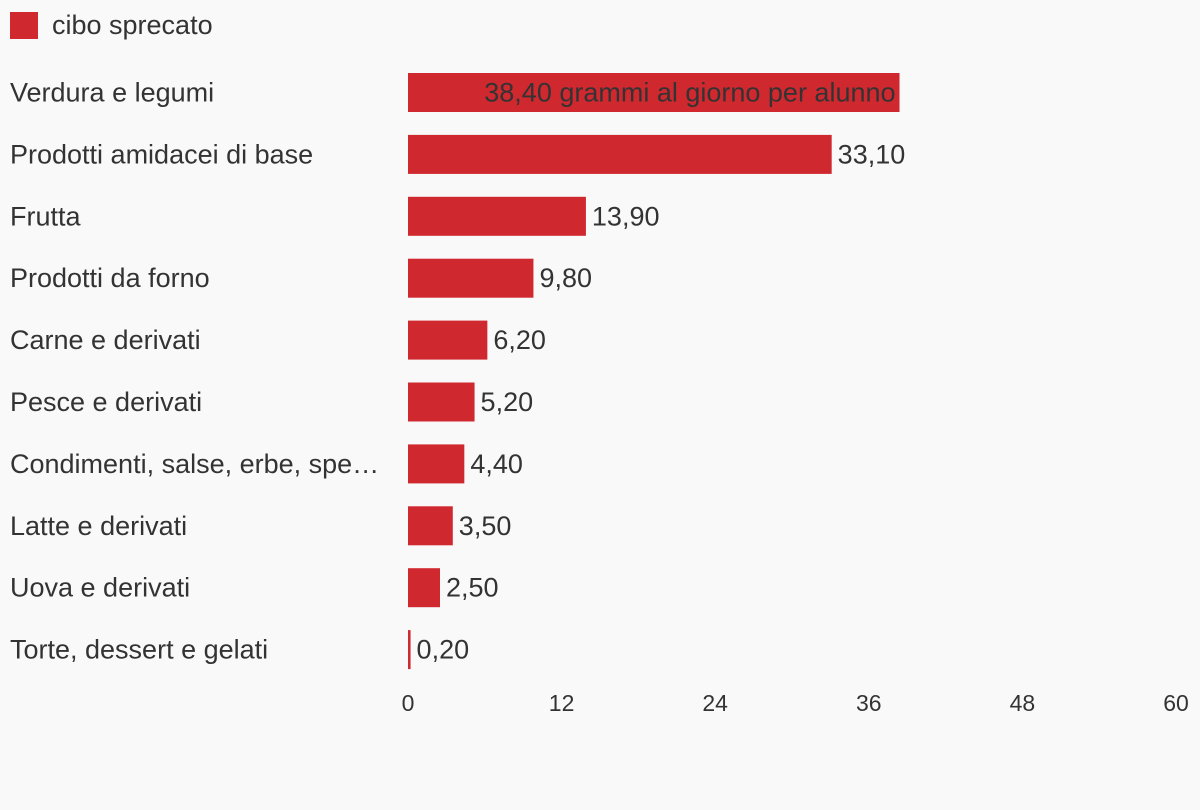  I want to click on value-label: 38,40 grammi al giorno per alunno, so click(689, 93).